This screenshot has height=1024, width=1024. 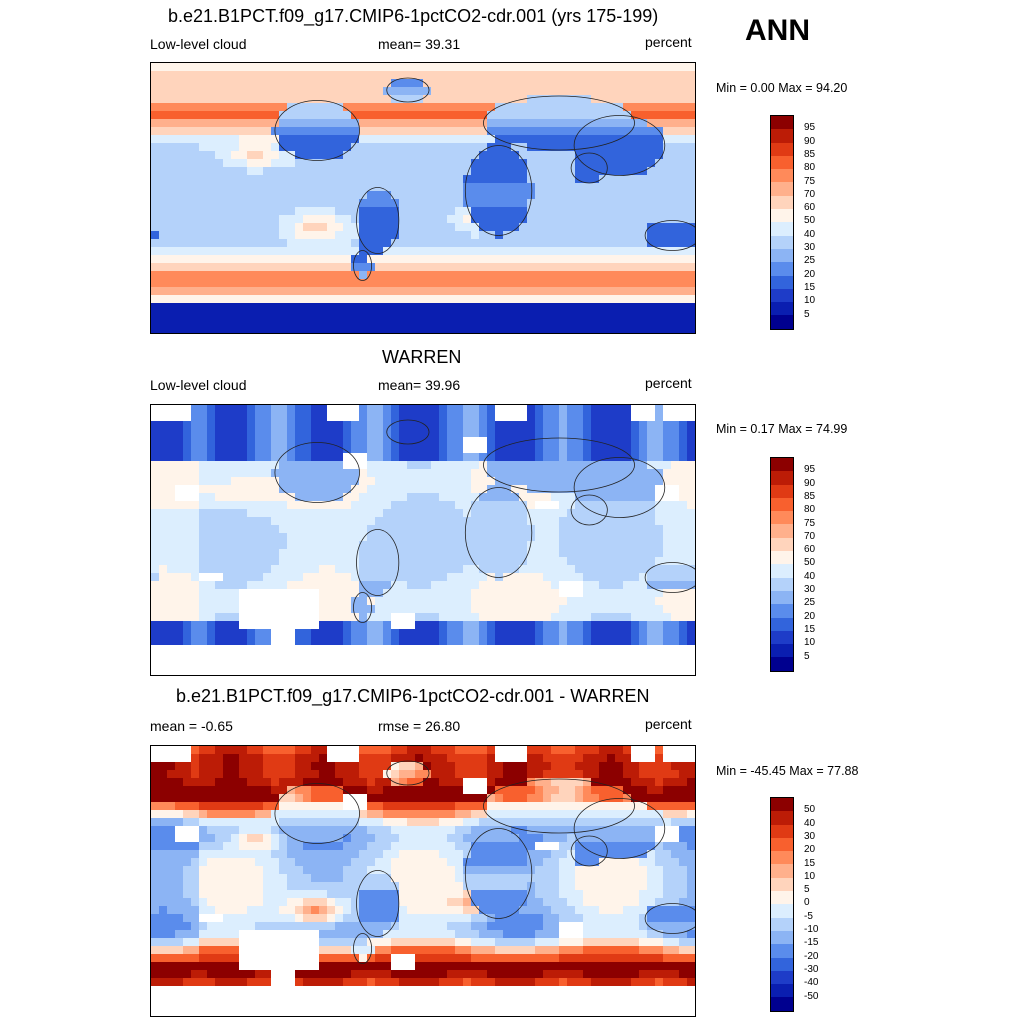 I want to click on colorbar-tick-label: -30, so click(x=811, y=969).